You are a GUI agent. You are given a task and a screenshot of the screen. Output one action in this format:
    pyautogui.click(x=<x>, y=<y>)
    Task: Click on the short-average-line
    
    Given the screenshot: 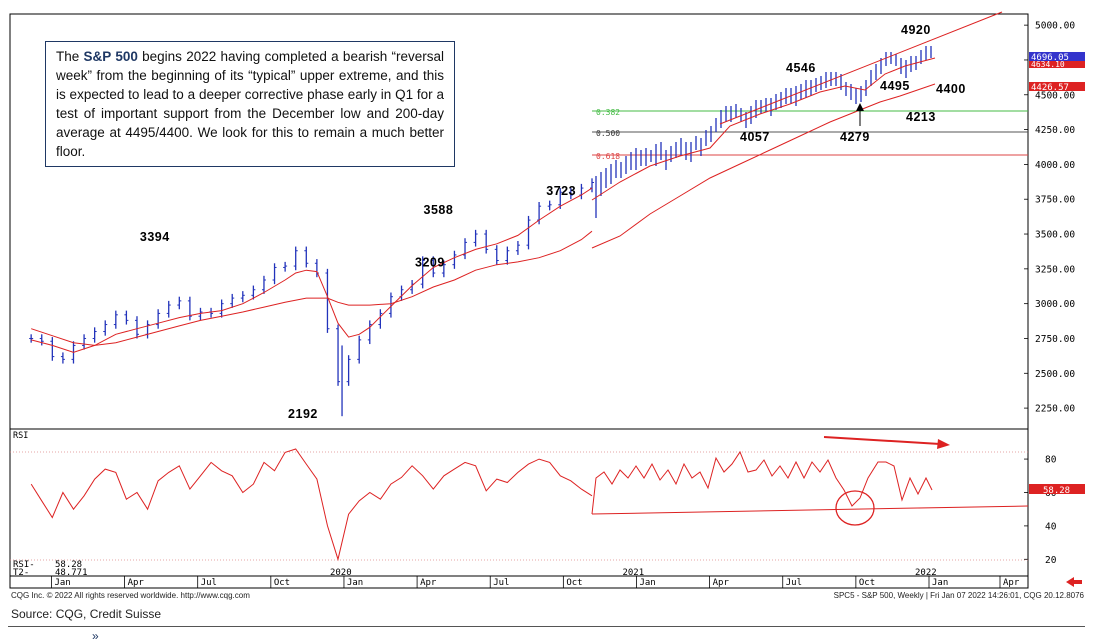 What is the action you would take?
    pyautogui.click(x=312, y=270)
    